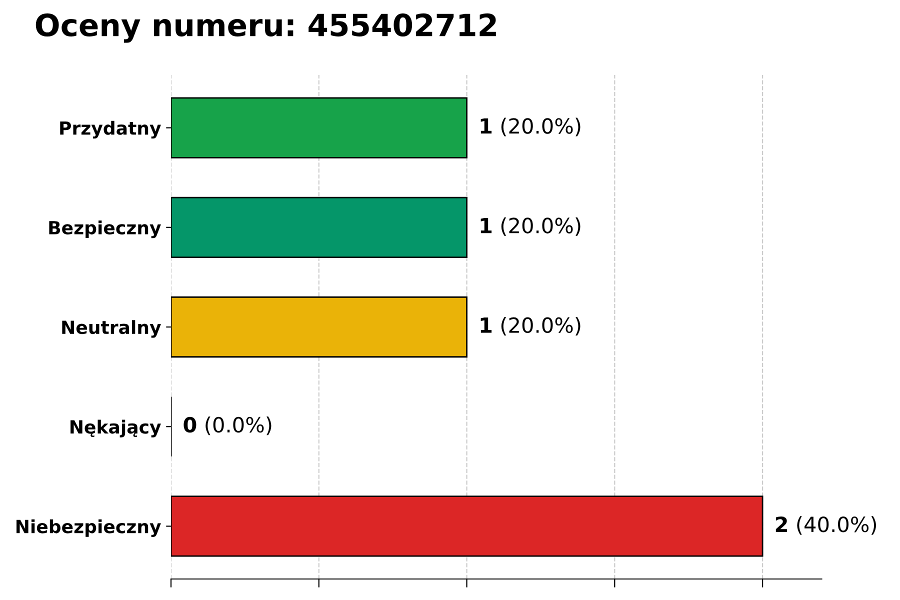 This screenshot has height=600, width=900. What do you see at coordinates (266, 28) in the screenshot?
I see `chart-title: Oceny numeru: 455402712` at bounding box center [266, 28].